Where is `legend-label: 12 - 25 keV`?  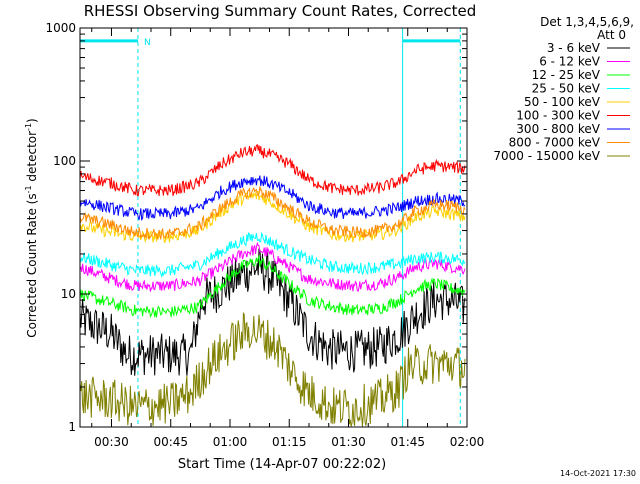 legend-label: 12 - 25 keV is located at coordinates (566, 75).